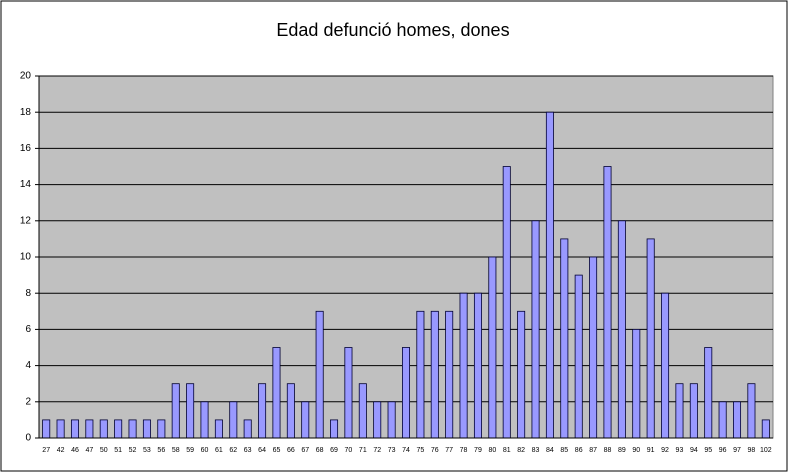  What do you see at coordinates (28, 293) in the screenshot?
I see `y-tick-label: 8` at bounding box center [28, 293].